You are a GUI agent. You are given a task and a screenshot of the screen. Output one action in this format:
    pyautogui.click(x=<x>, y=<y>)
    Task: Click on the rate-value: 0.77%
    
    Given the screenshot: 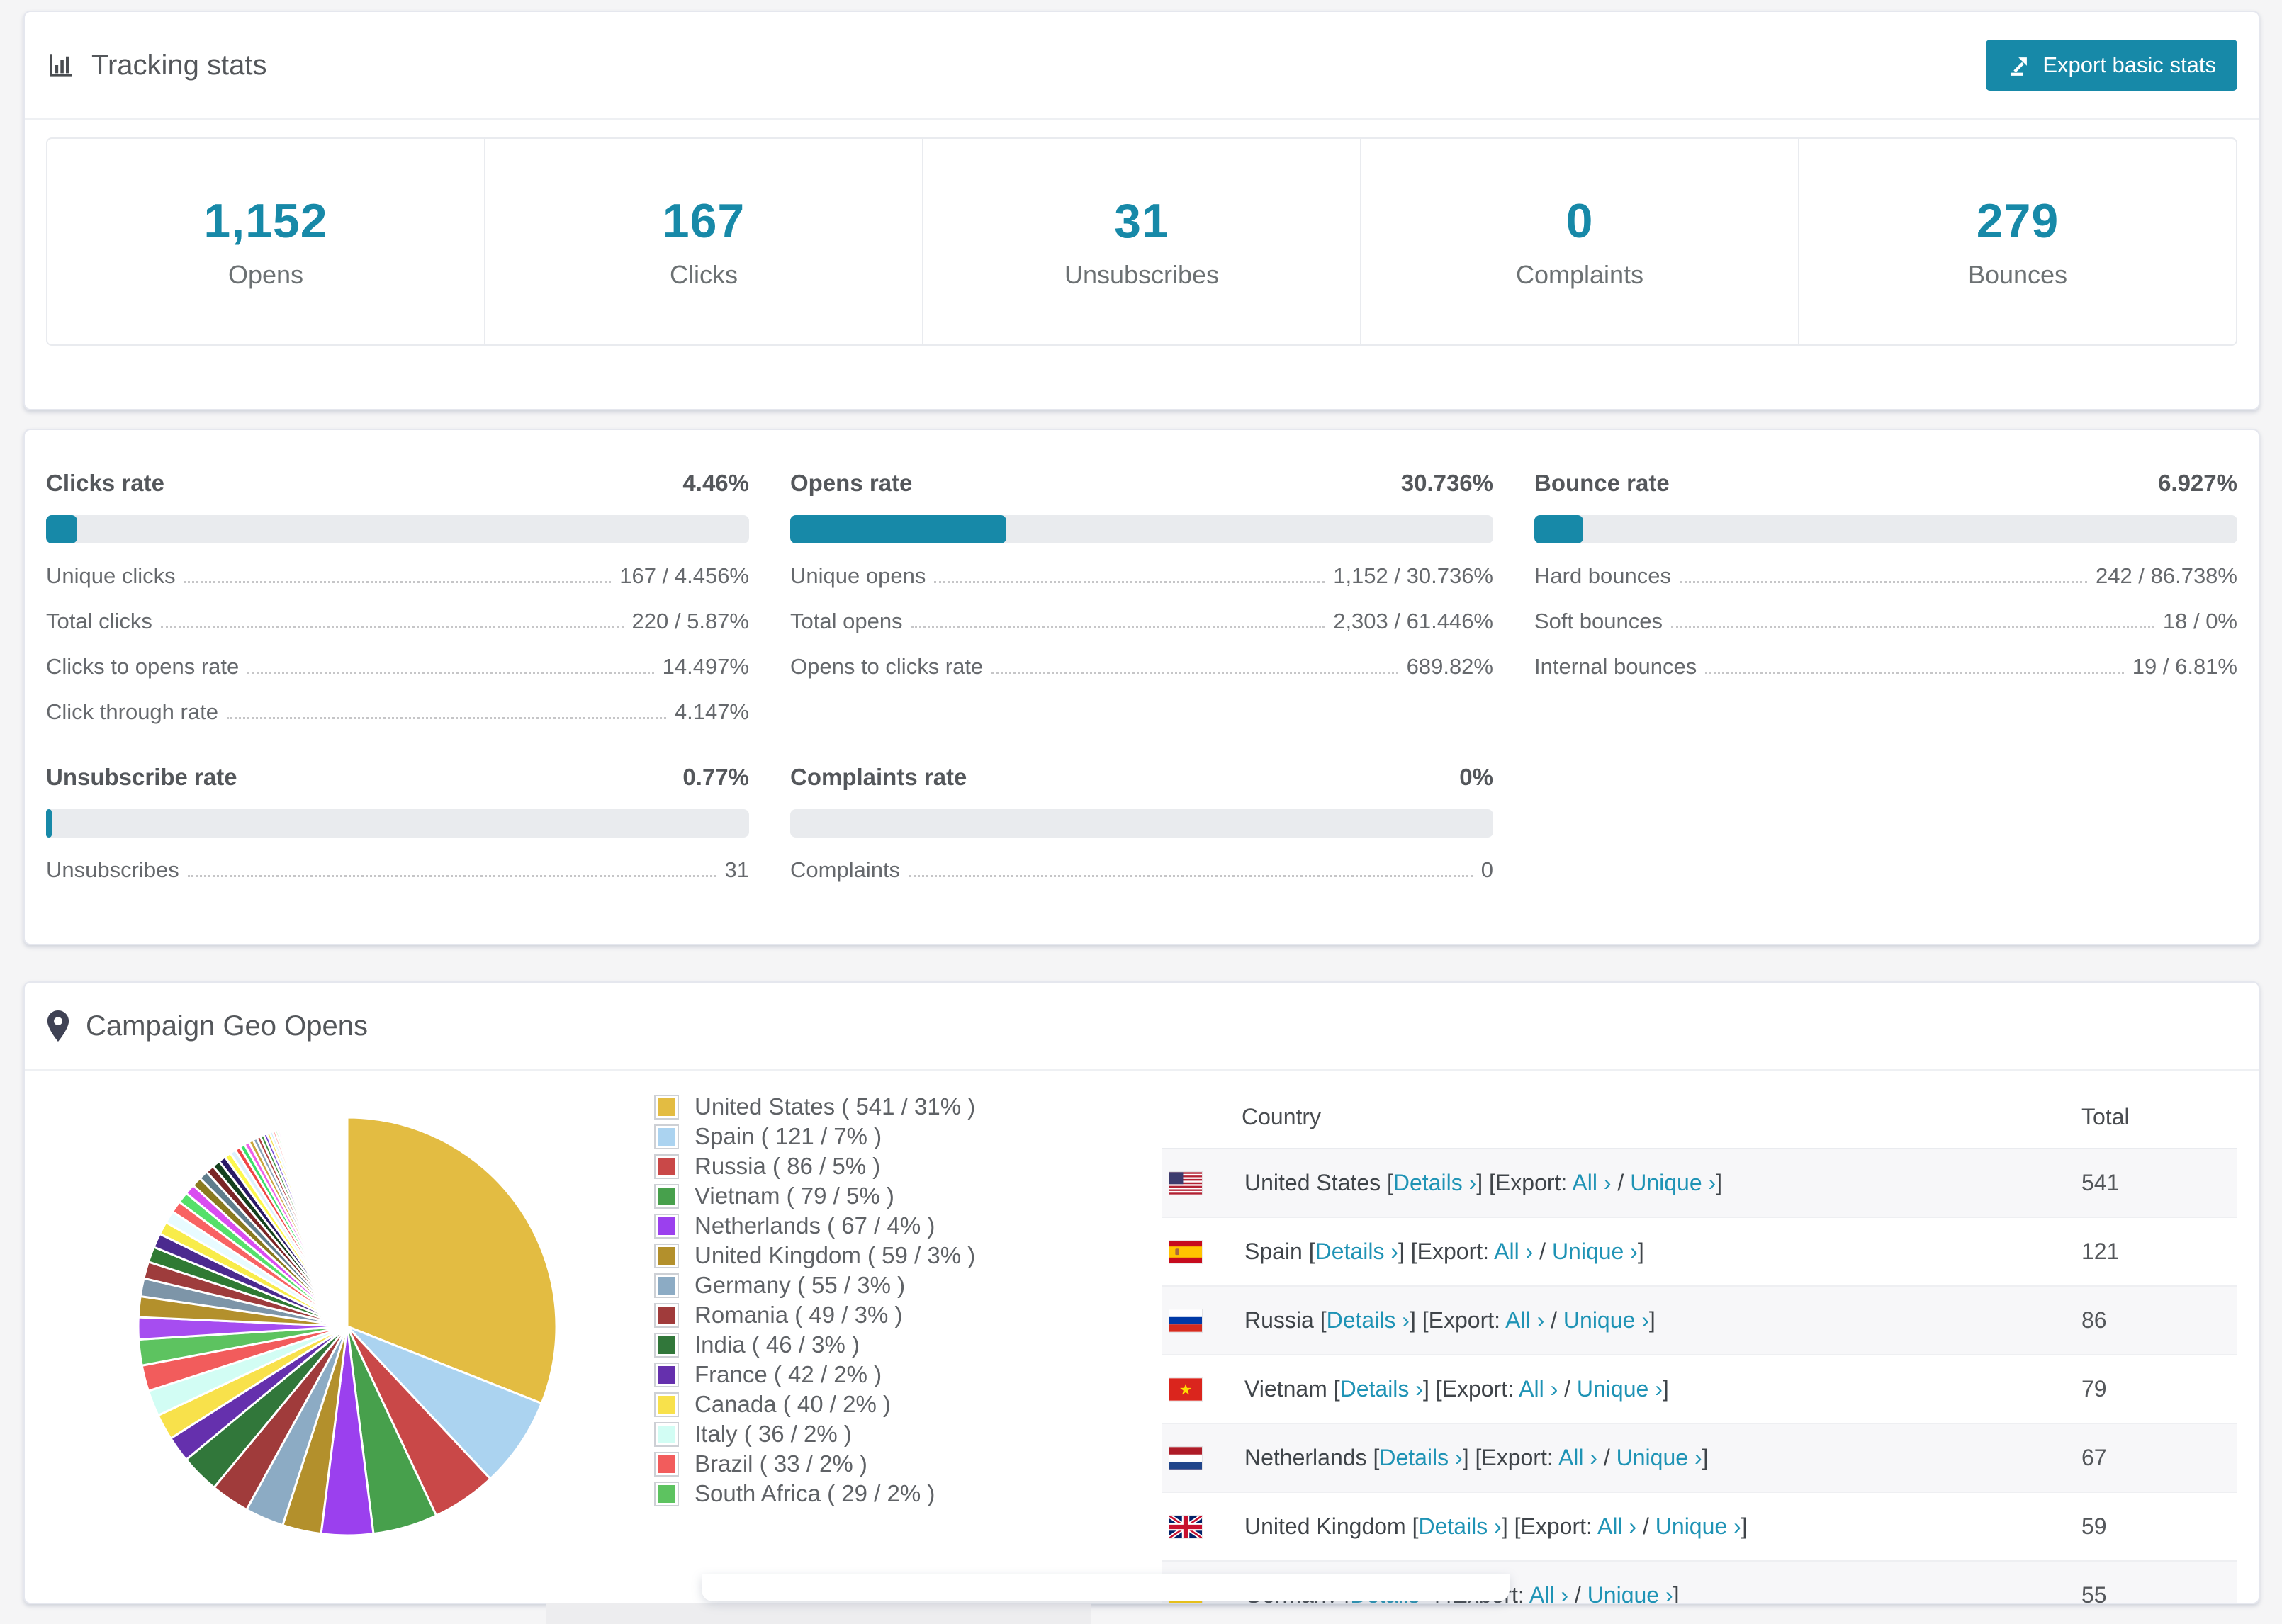 What is the action you would take?
    pyautogui.click(x=716, y=777)
    